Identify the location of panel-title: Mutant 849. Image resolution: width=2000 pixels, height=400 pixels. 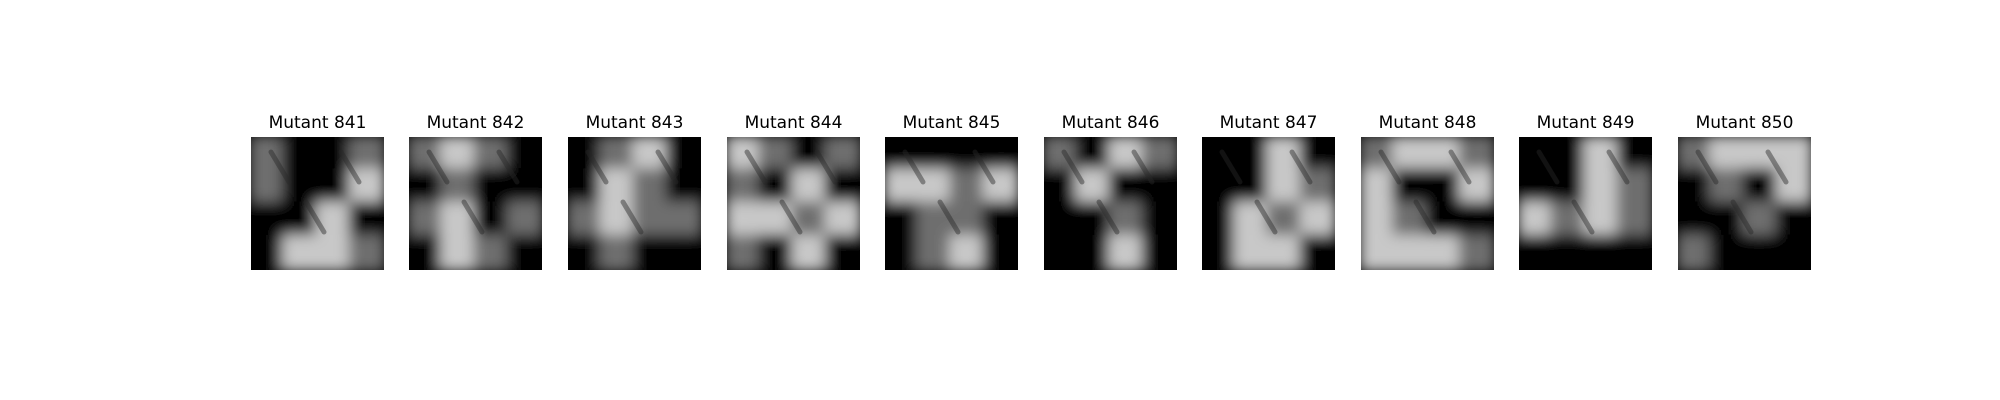
(1585, 123).